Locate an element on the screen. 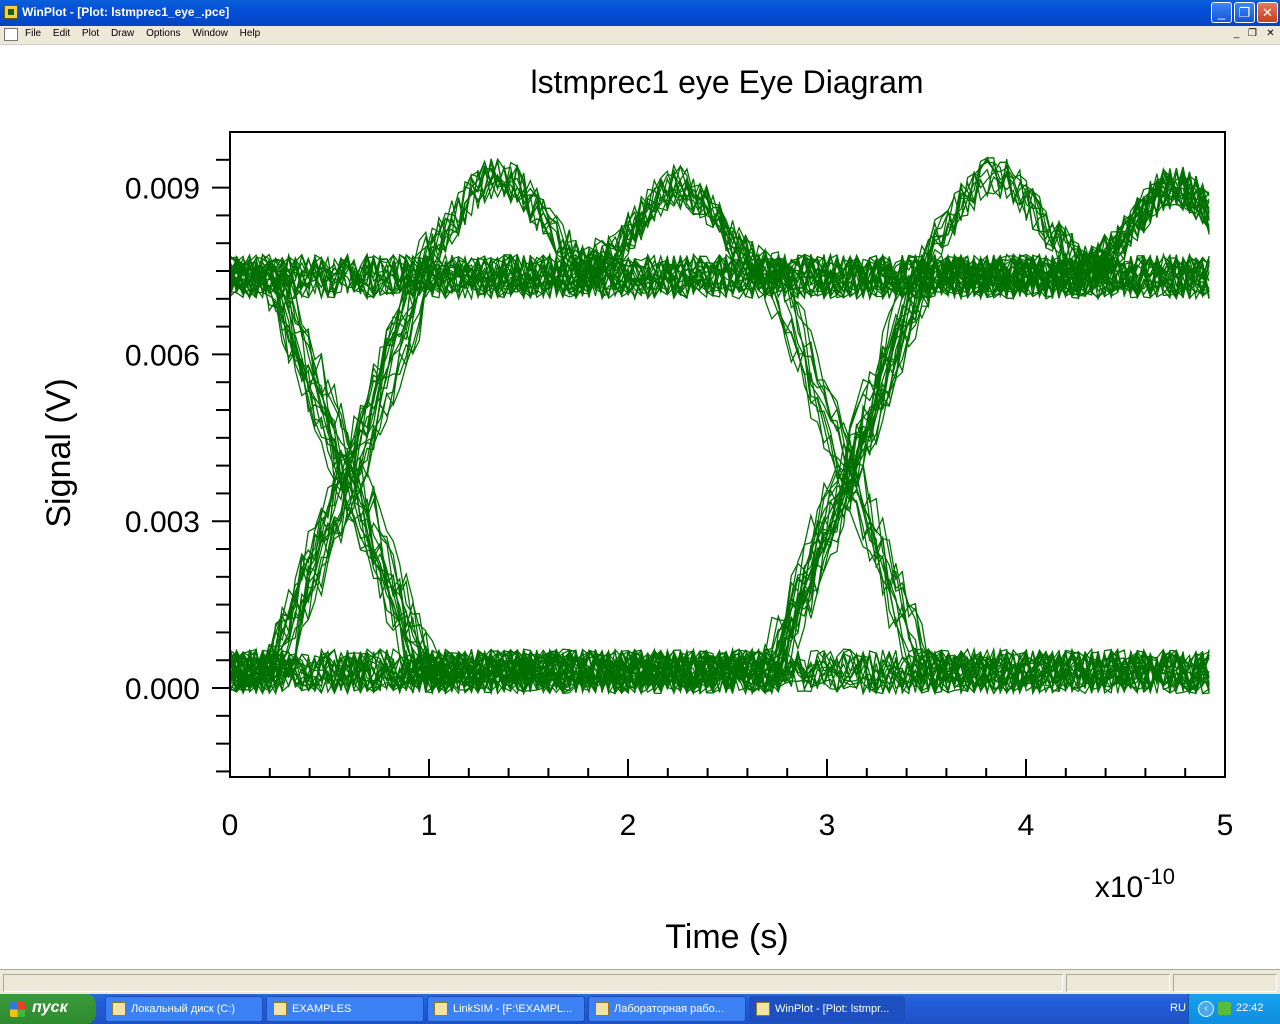  mdi-restore-button: ❐ is located at coordinates (1252, 33).